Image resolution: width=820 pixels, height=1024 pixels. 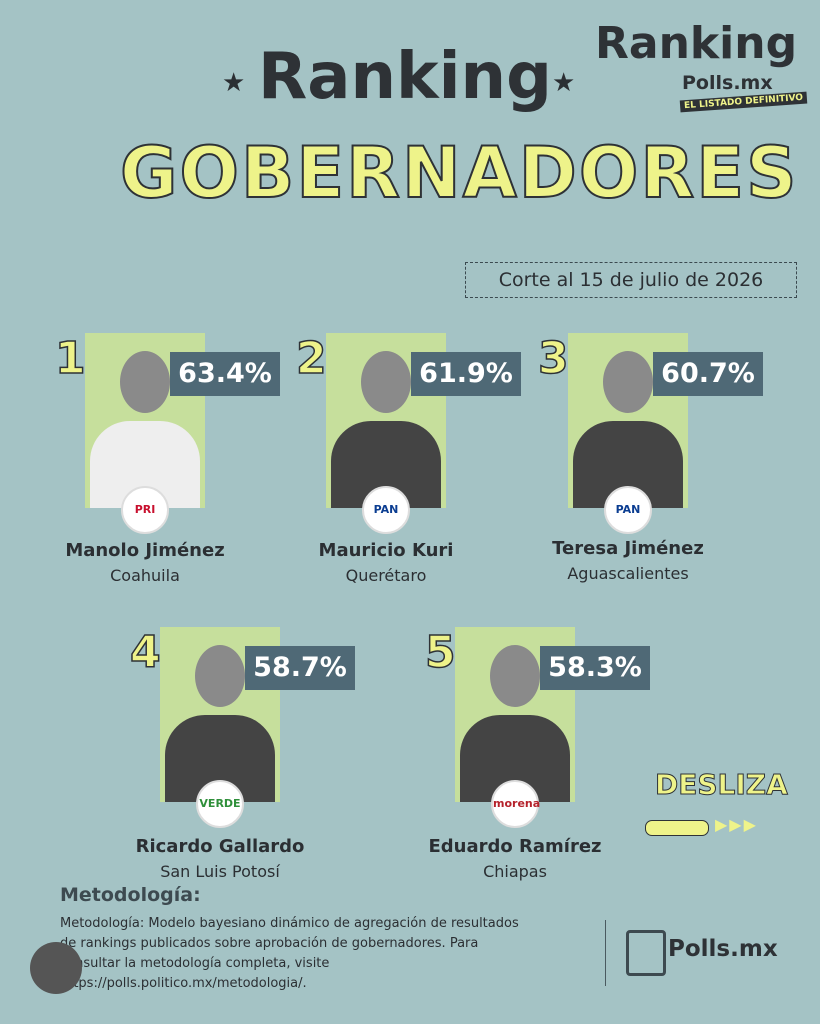 What do you see at coordinates (311, 358) in the screenshot?
I see `rank: 2` at bounding box center [311, 358].